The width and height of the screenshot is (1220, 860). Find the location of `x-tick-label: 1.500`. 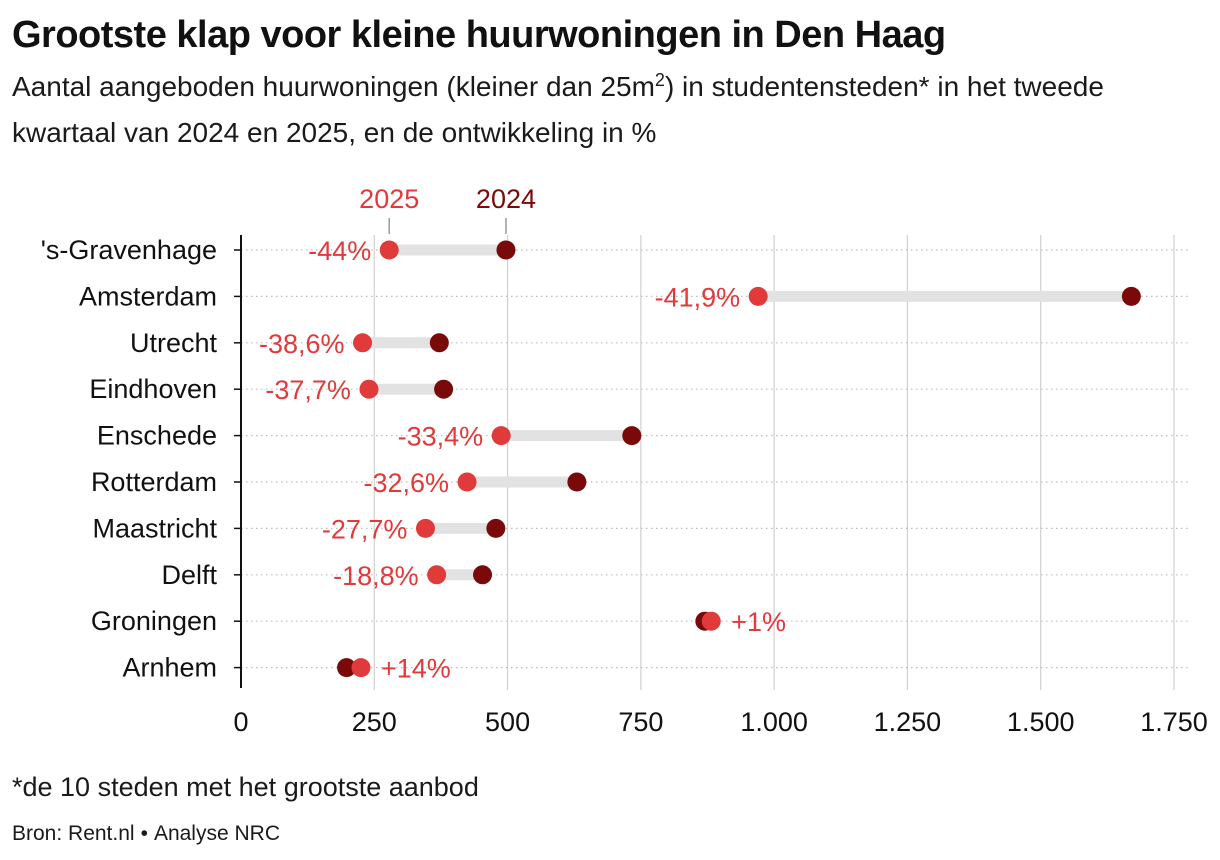

x-tick-label: 1.500 is located at coordinates (1041, 722).